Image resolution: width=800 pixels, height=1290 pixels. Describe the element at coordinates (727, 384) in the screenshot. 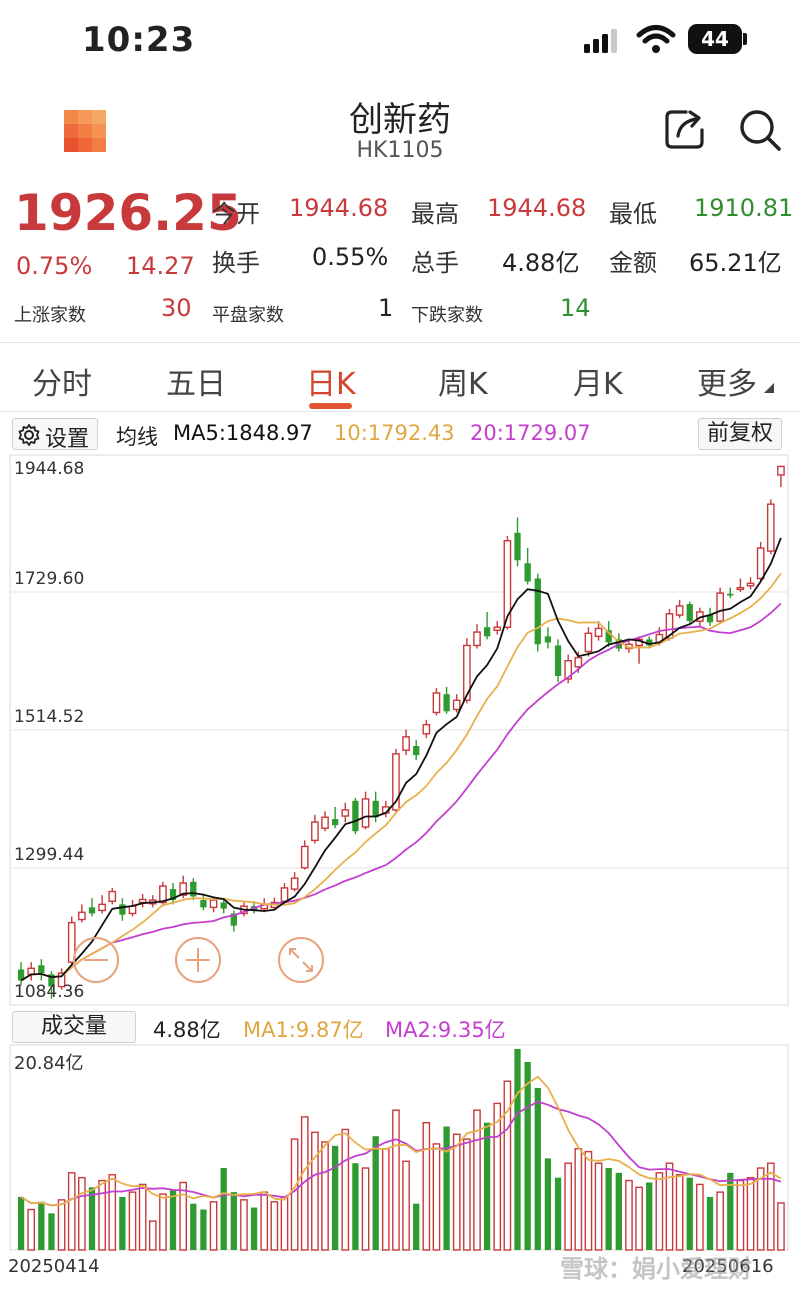

I see `tab-more: 更多` at that location.